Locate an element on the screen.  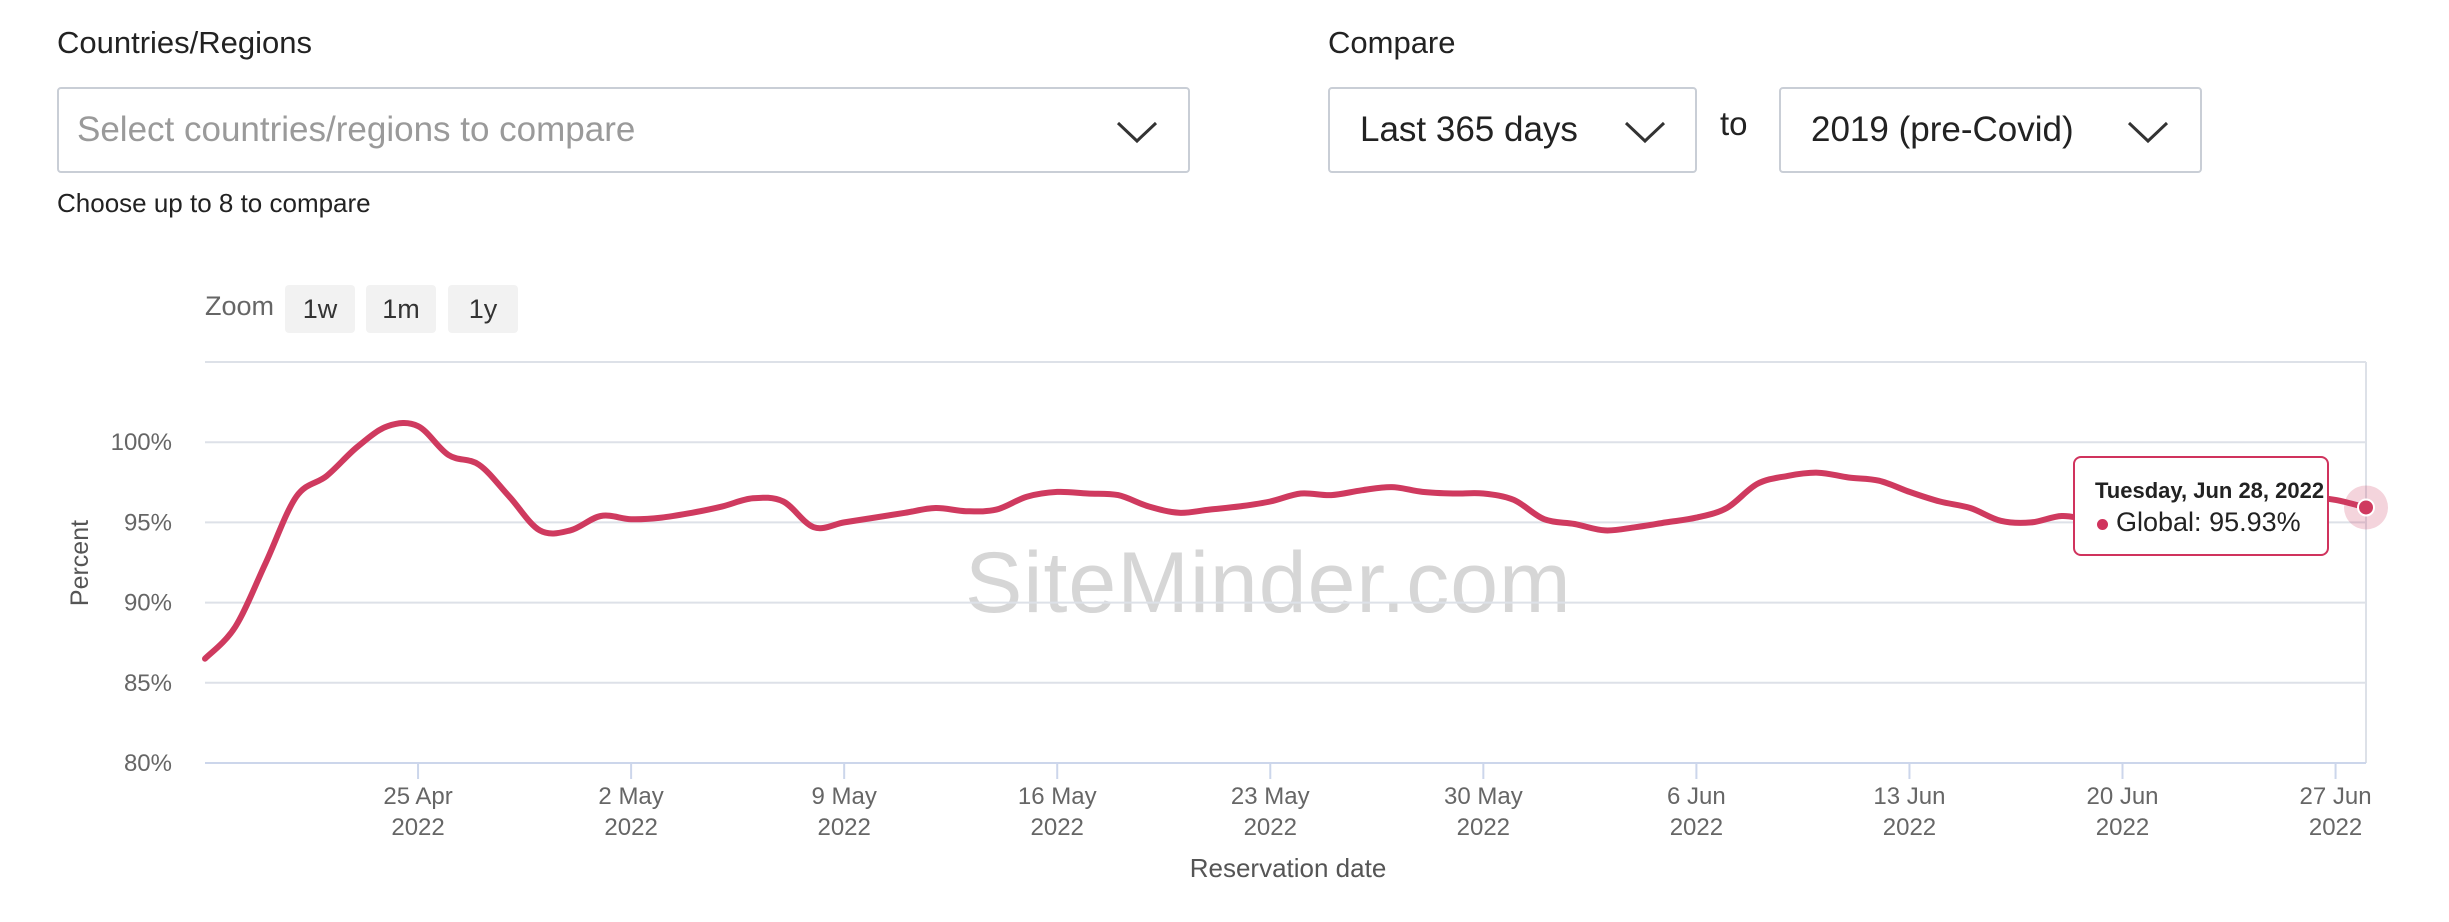
countries-hint: Choose up to 8 to compare is located at coordinates (214, 203).